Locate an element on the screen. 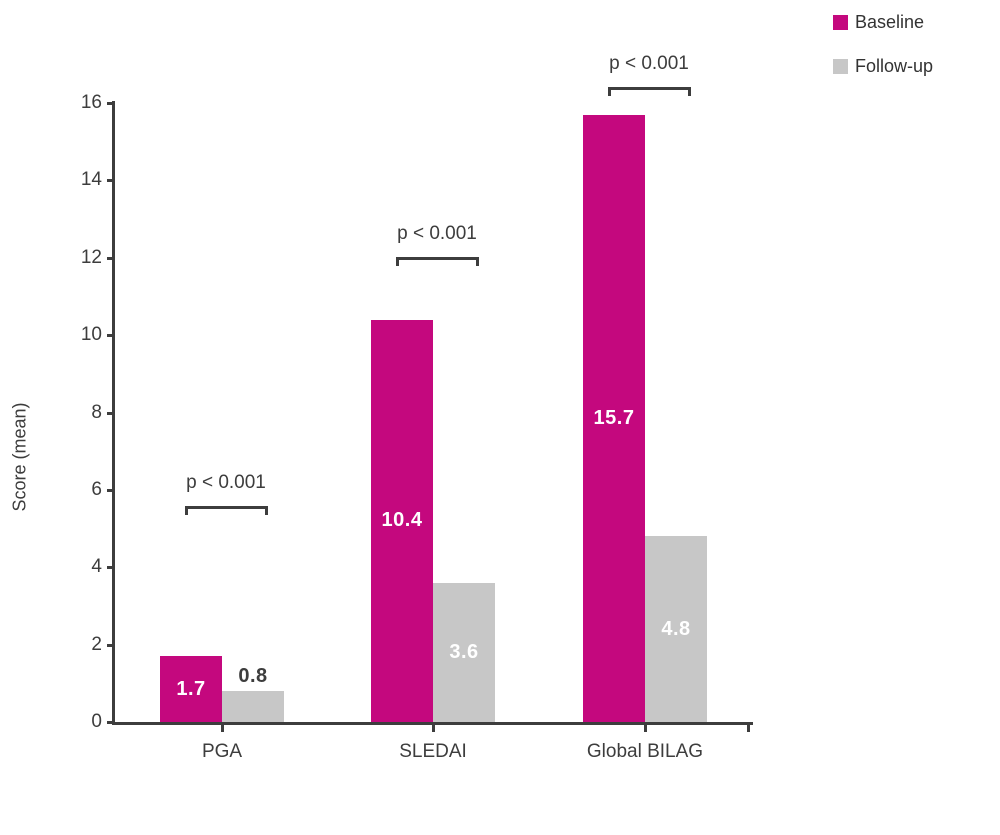  bar-baseline-global-bilag is located at coordinates (614, 418).